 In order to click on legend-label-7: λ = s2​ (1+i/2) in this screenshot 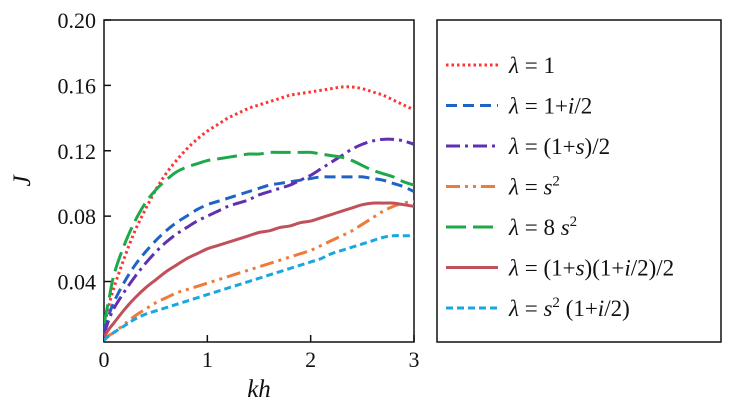, I will do `click(569, 308)`.